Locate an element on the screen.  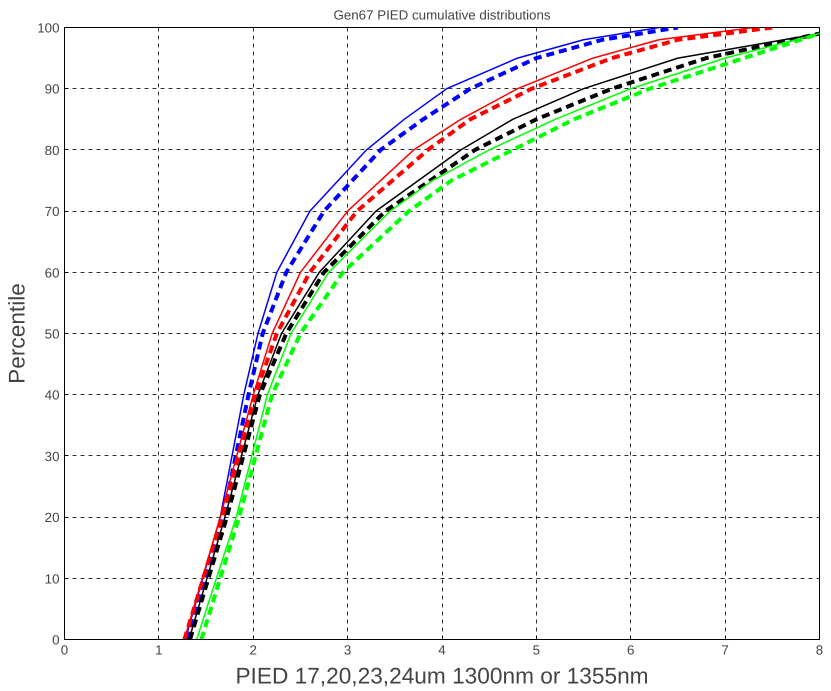
y-tick-label: 70 is located at coordinates (52, 212).